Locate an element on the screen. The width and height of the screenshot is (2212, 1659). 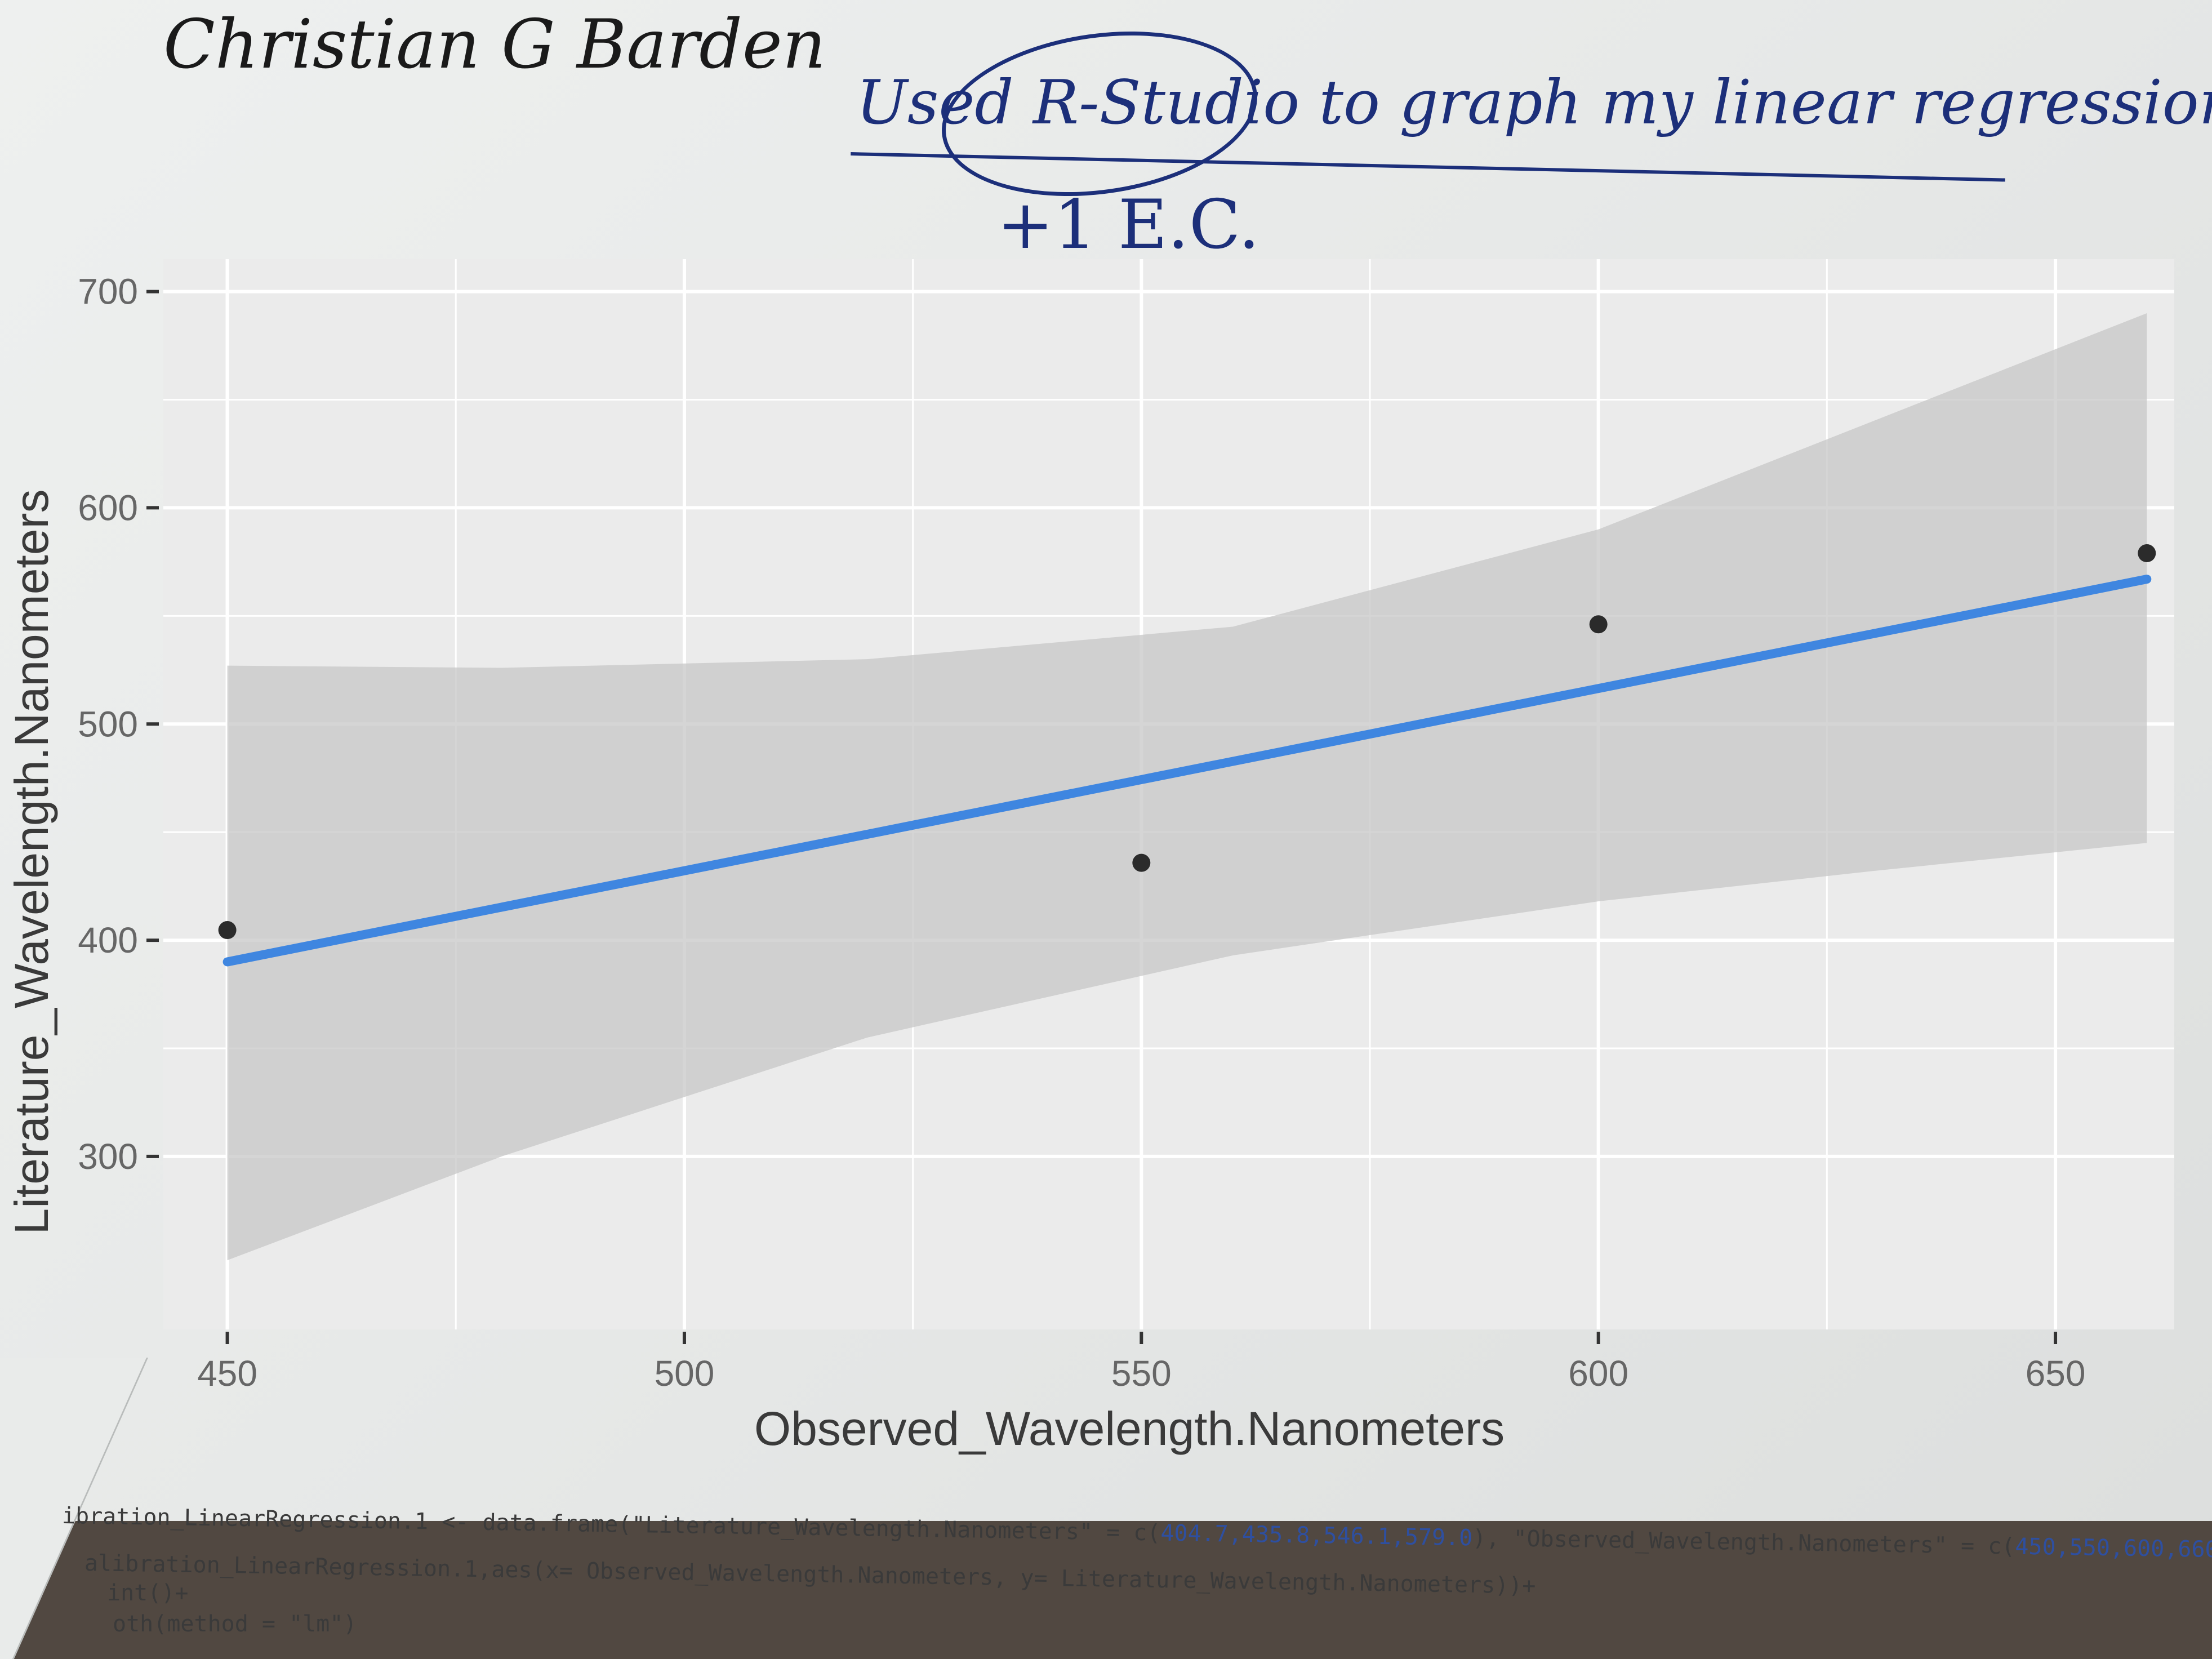
y-axis-ticks: 300 400 500 600 700 is located at coordinates (118, 725).